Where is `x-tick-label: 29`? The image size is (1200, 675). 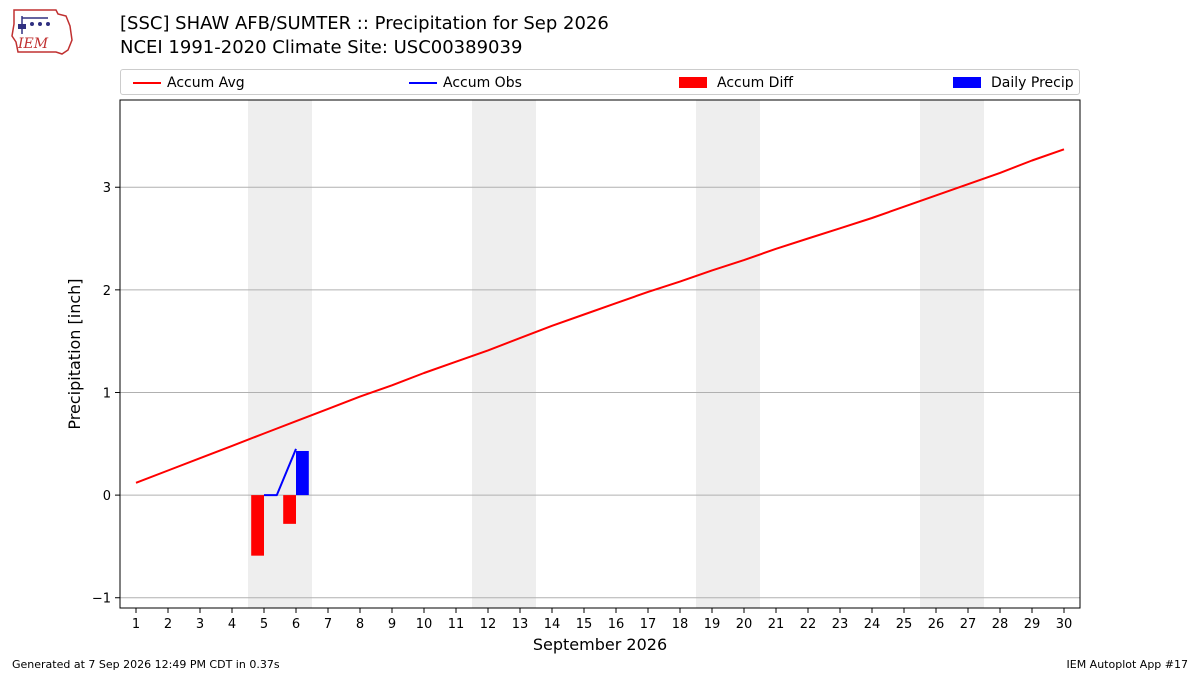 x-tick-label: 29 is located at coordinates (1032, 624).